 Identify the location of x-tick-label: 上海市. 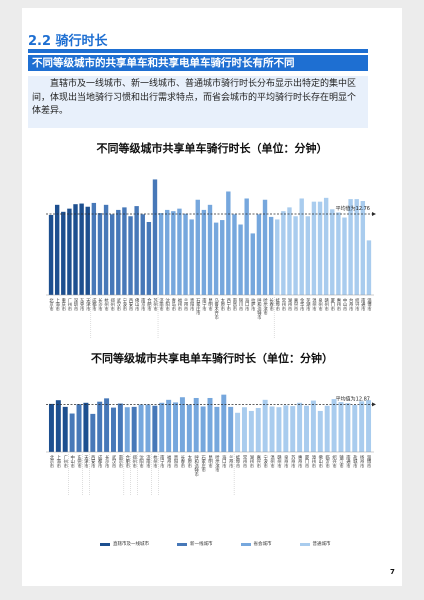
(57, 305).